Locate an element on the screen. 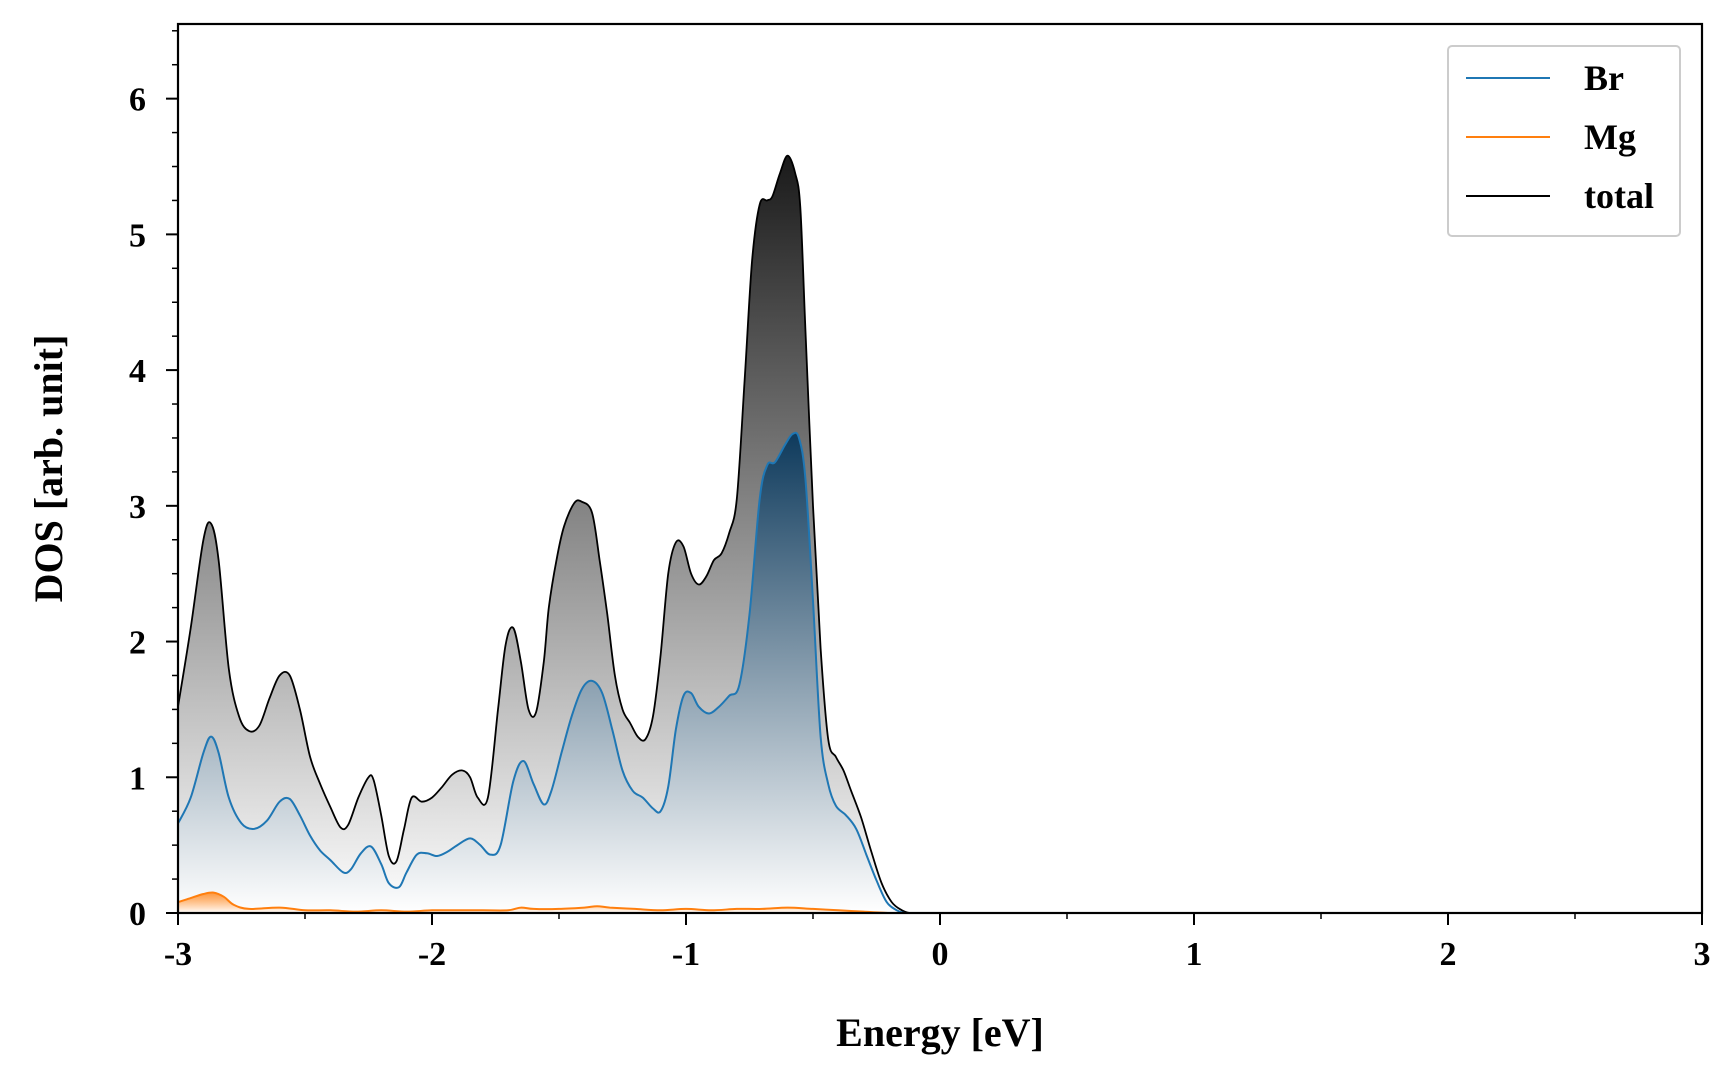  y-tick-label: 1 is located at coordinates (137, 778).